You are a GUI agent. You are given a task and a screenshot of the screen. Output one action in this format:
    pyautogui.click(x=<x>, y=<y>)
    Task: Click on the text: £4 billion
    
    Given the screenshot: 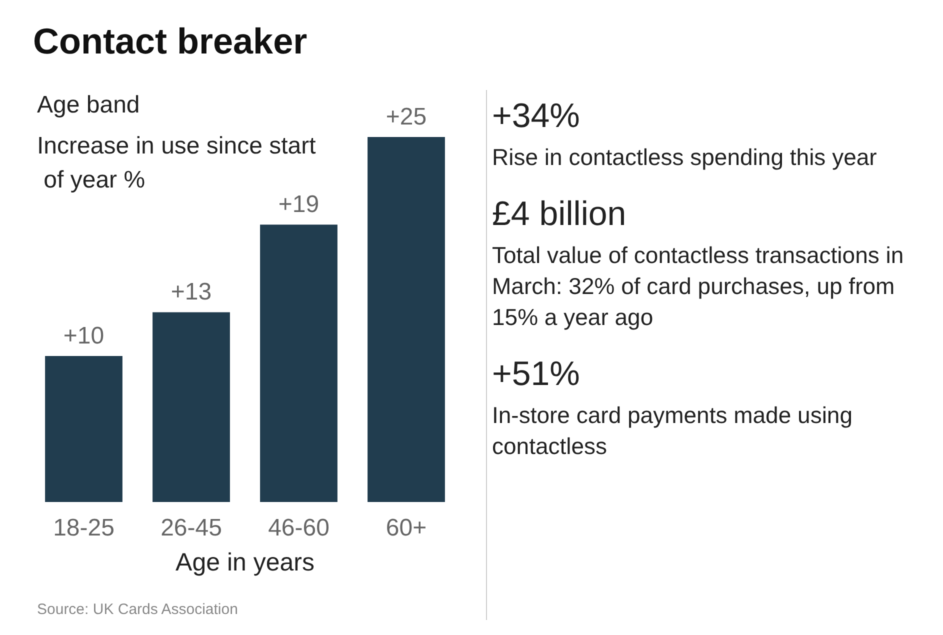 What is the action you would take?
    pyautogui.click(x=560, y=214)
    